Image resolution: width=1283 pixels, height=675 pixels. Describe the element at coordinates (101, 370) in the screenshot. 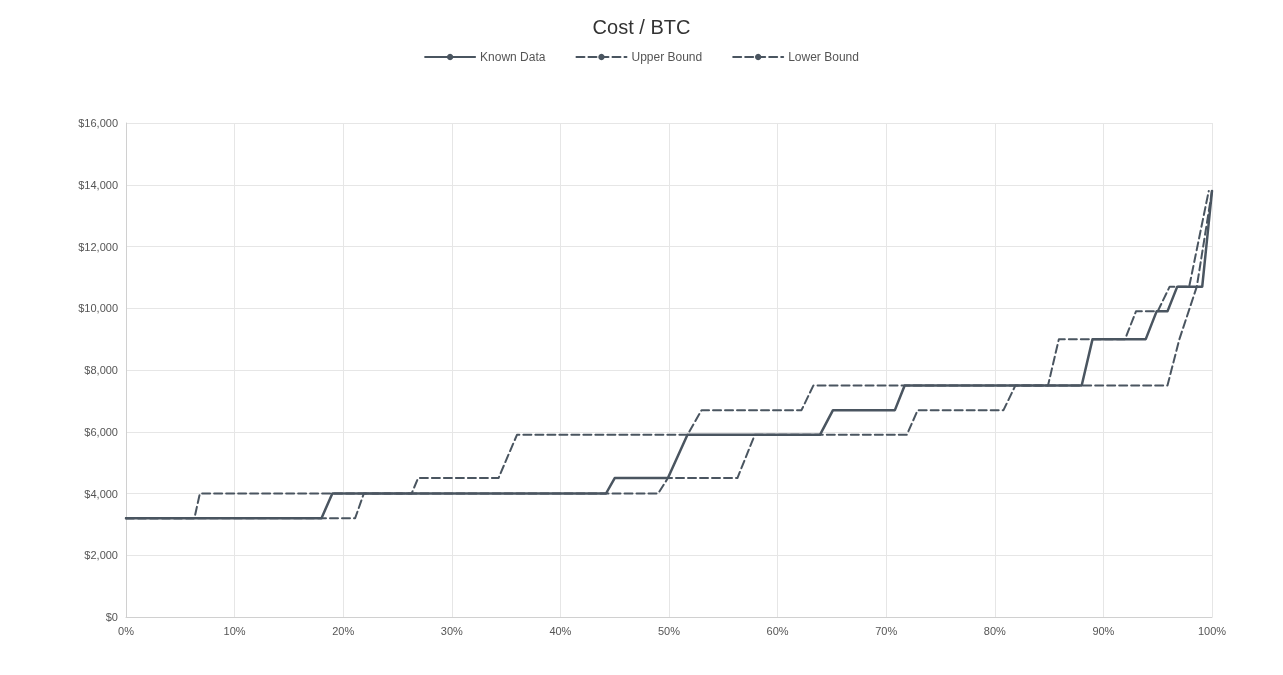

I see `y-tick-label: $8,000` at that location.